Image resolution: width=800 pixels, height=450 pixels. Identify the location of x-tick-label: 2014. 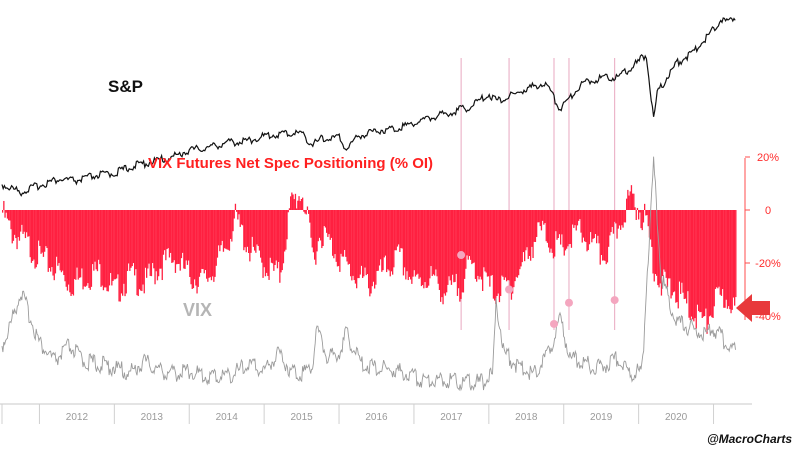
(227, 417).